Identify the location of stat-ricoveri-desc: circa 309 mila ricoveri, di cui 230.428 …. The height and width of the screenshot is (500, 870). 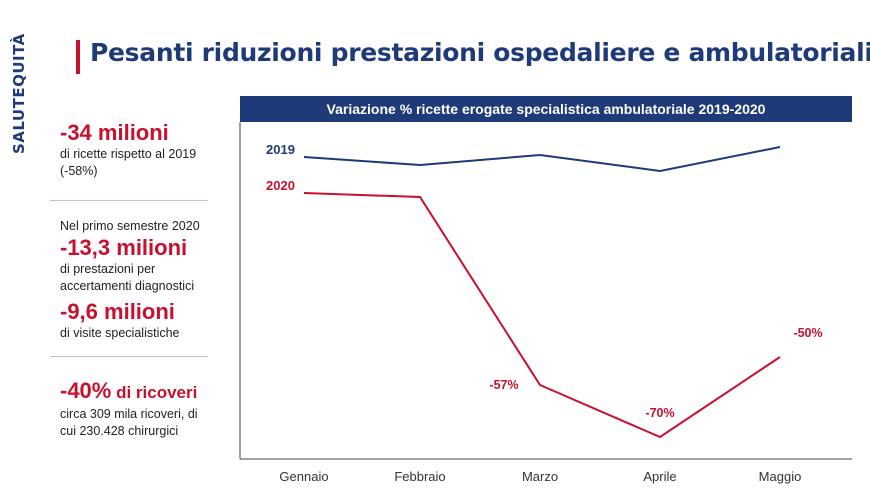
(129, 422).